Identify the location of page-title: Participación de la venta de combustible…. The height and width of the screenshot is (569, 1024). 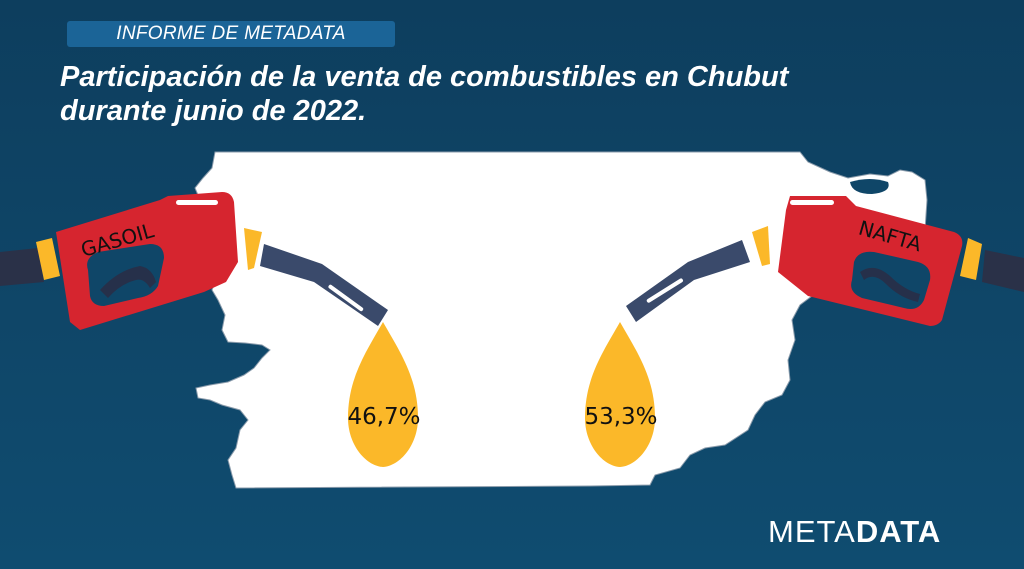
(510, 94).